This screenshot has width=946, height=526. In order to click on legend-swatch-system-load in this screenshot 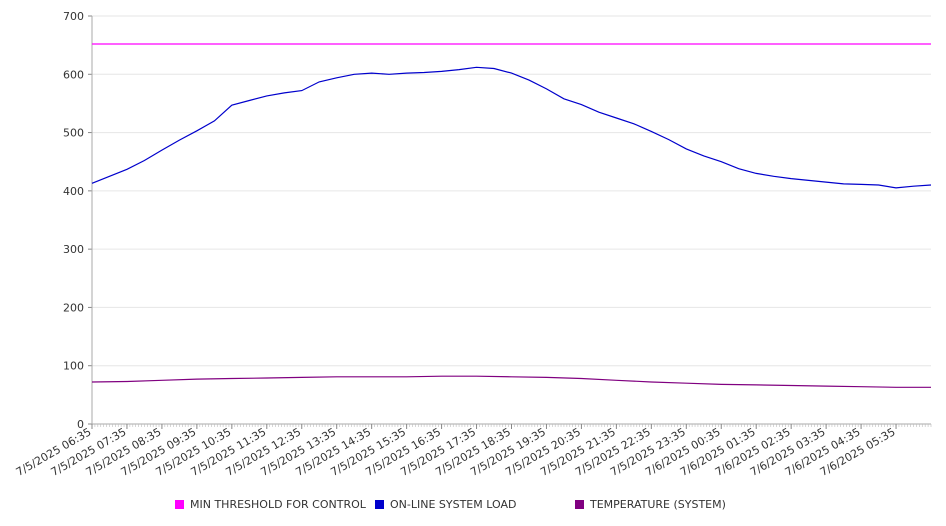, I will do `click(379, 504)`.